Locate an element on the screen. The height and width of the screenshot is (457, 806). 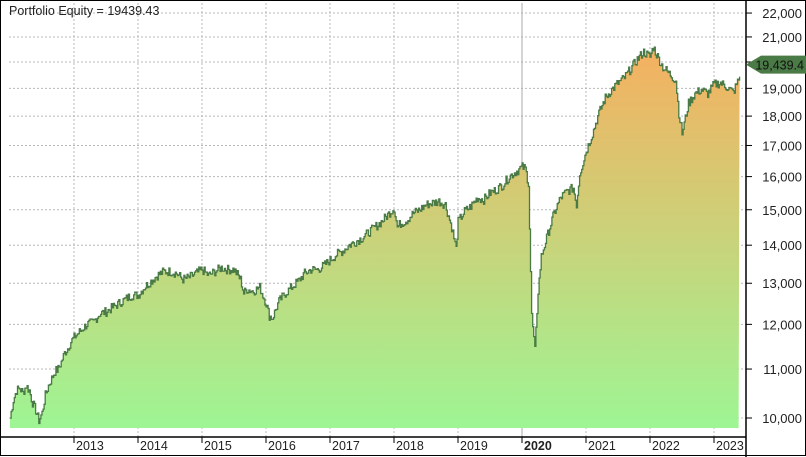
x-tick-label: 2018 is located at coordinates (410, 446).